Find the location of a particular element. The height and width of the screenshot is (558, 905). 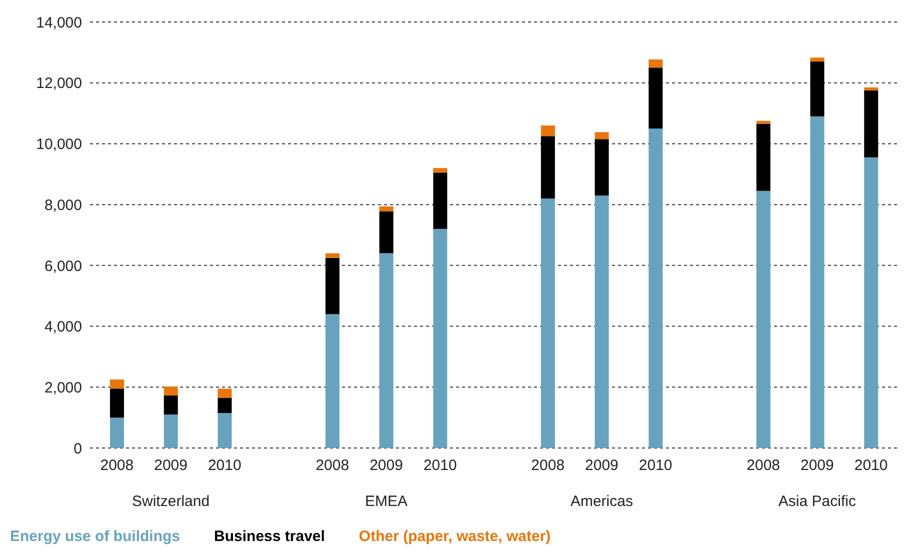

text: Asia Pacific is located at coordinates (817, 501).